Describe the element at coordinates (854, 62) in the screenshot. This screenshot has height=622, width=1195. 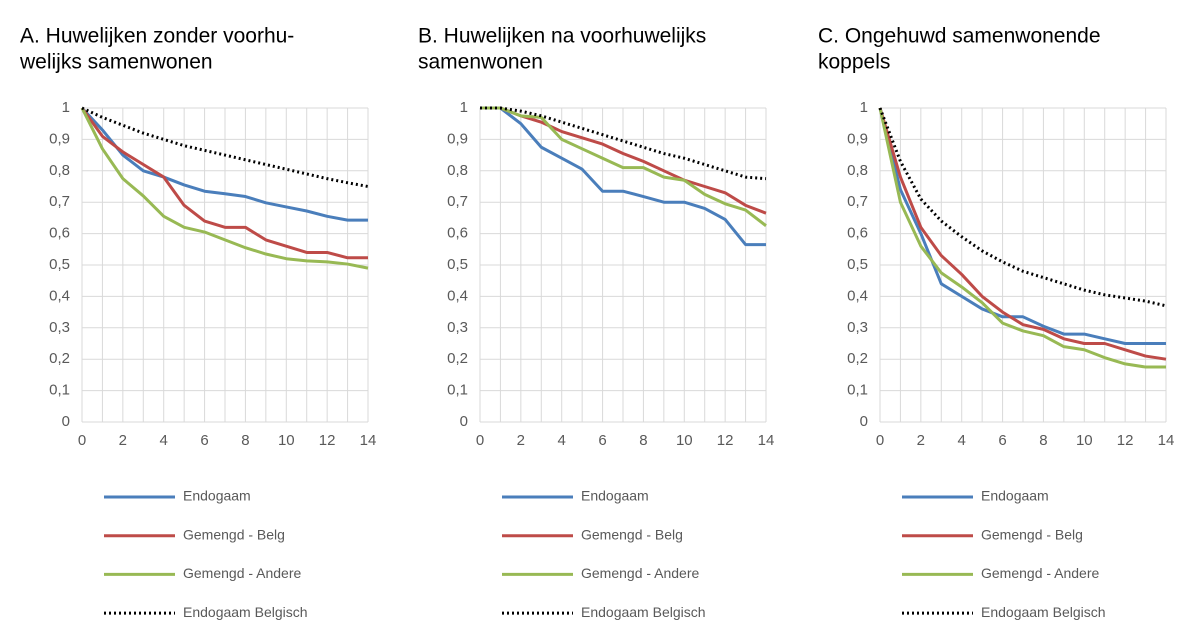
I see `chart-title: koppels` at that location.